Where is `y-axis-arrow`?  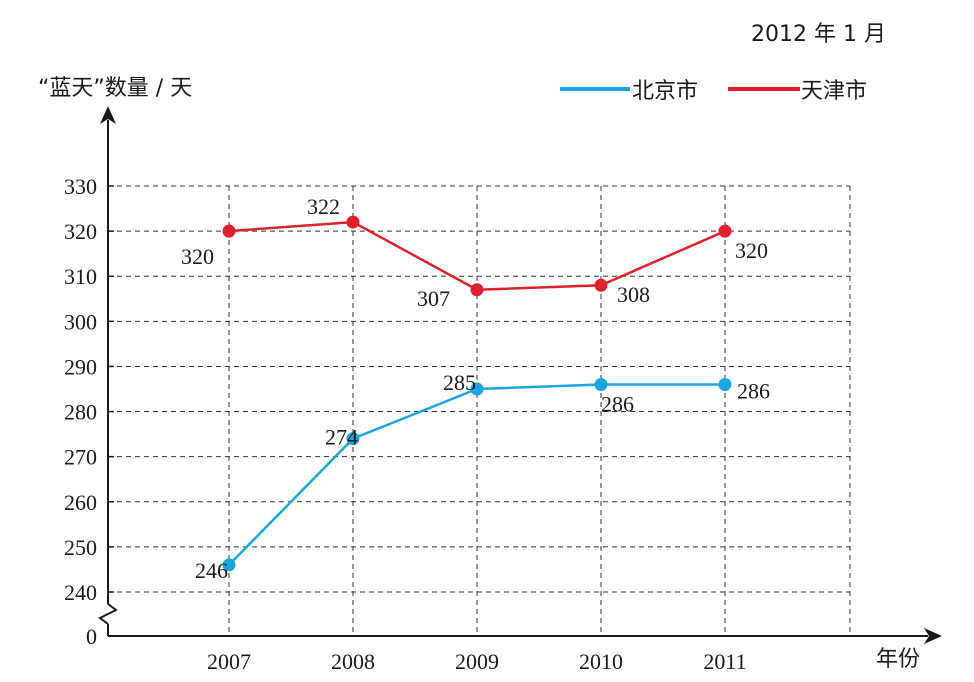 y-axis-arrow is located at coordinates (108, 115).